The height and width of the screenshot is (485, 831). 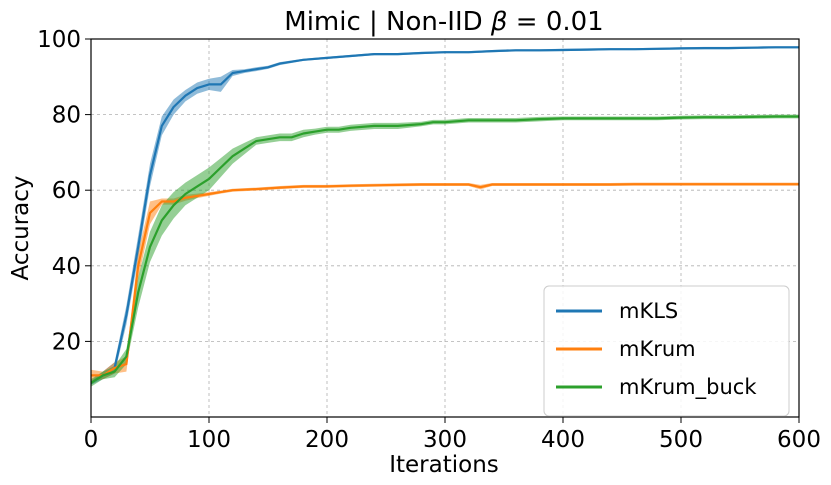 What do you see at coordinates (681, 440) in the screenshot?
I see `x-tick-label: 500` at bounding box center [681, 440].